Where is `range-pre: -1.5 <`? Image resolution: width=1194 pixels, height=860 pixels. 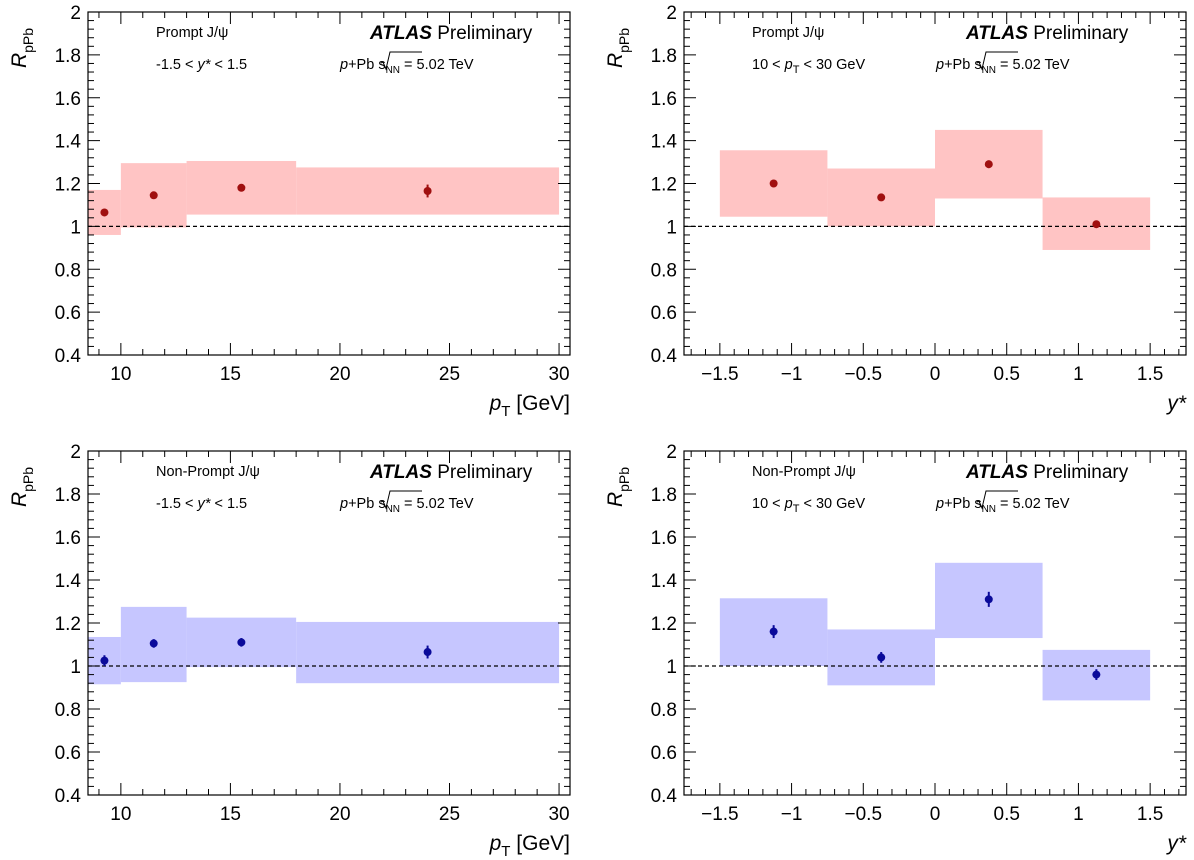
range-pre: -1.5 < is located at coordinates (177, 504).